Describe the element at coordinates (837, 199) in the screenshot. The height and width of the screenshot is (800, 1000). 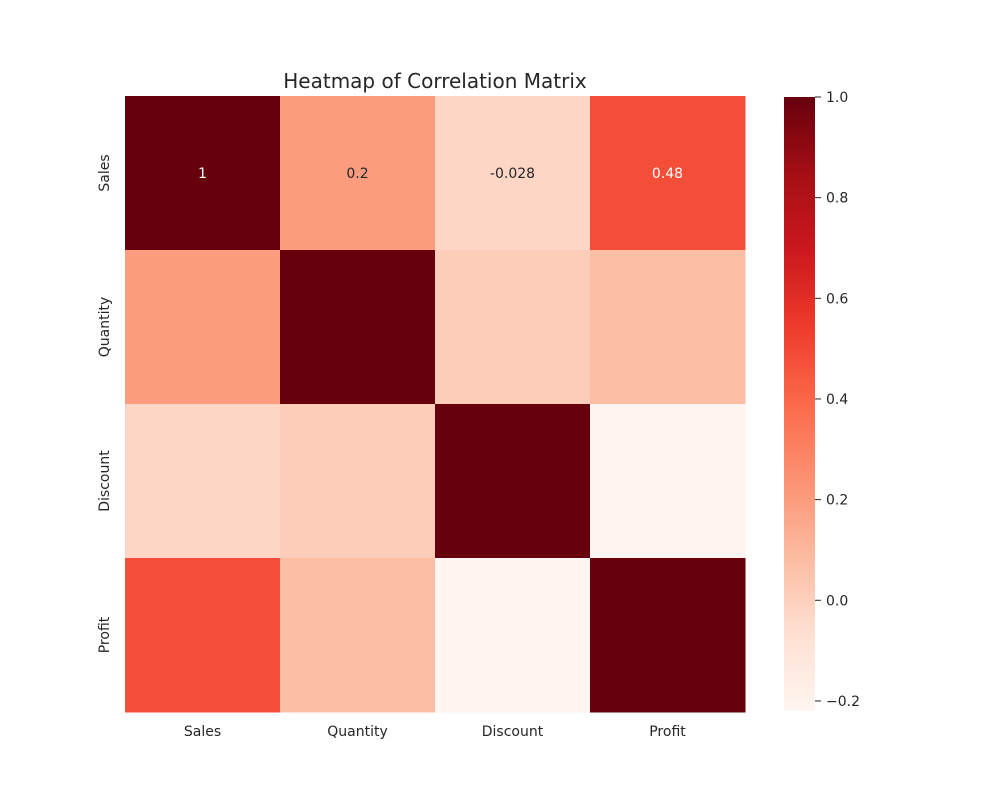
I see `colorbar-tick-label: 0.8` at that location.